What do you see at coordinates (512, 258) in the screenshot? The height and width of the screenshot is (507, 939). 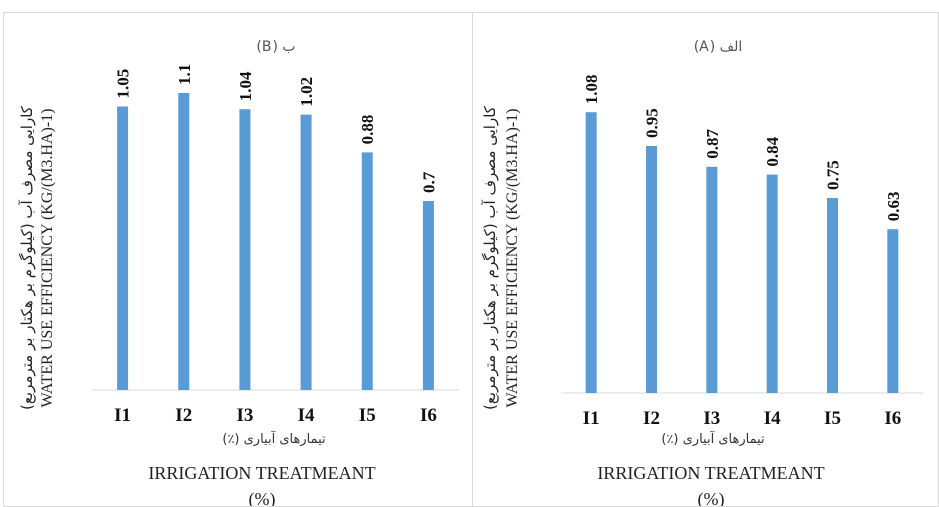 I see `chart-a-ylabel-en: WATER USE EFFICIENCY (KG/(M3.HA)-1)` at bounding box center [512, 258].